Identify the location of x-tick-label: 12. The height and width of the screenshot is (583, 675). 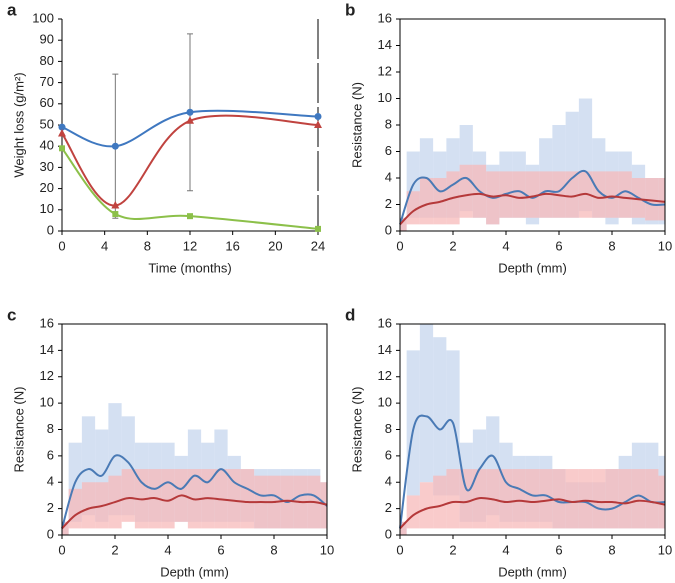
(190, 245).